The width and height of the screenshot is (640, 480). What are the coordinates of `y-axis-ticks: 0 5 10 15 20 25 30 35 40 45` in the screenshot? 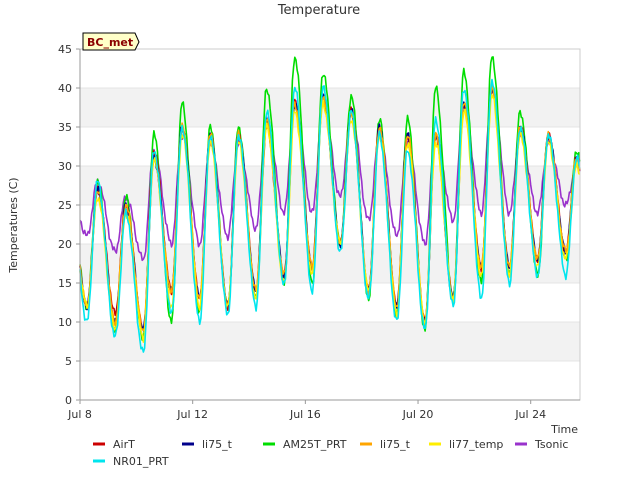 It's located at (69, 225).